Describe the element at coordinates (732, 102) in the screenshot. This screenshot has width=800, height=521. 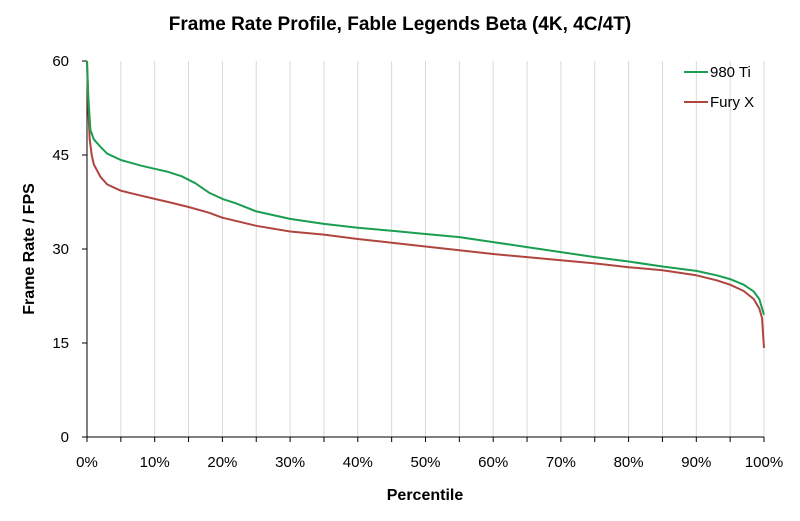
I see `legend-label: Fury X` at that location.